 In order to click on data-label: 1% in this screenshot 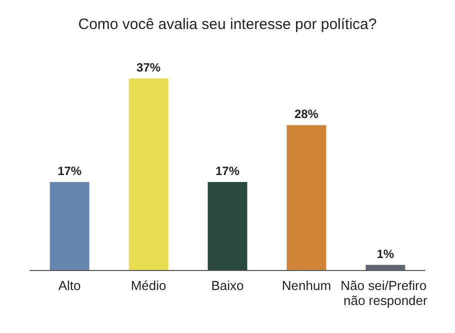, I will do `click(385, 253)`.